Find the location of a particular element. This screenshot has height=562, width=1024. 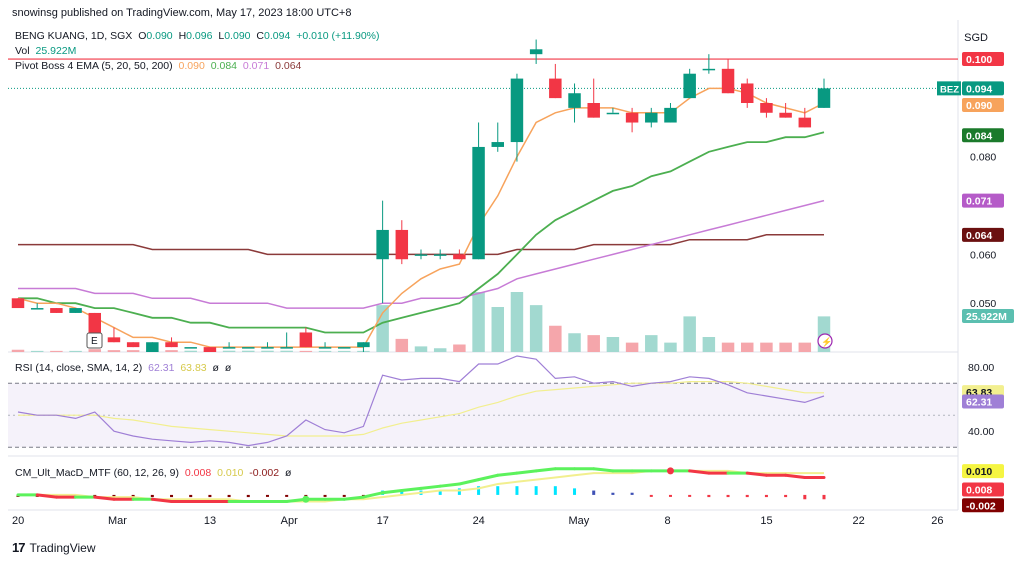

hline-price-tag-bg is located at coordinates (983, 59).